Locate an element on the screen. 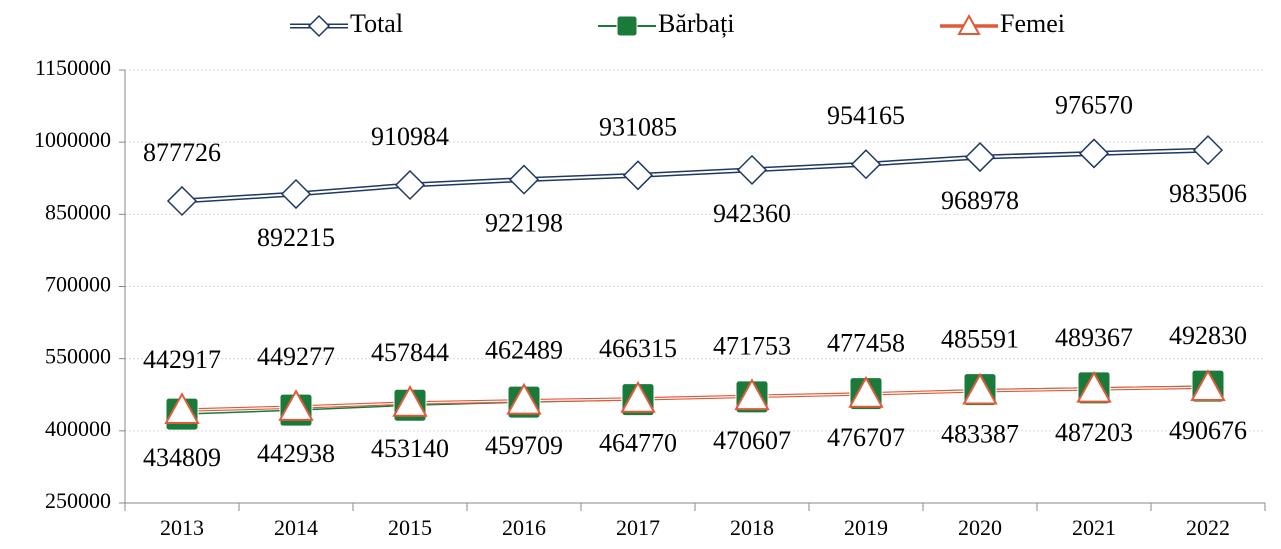  legend-label: Femei is located at coordinates (1032, 23).